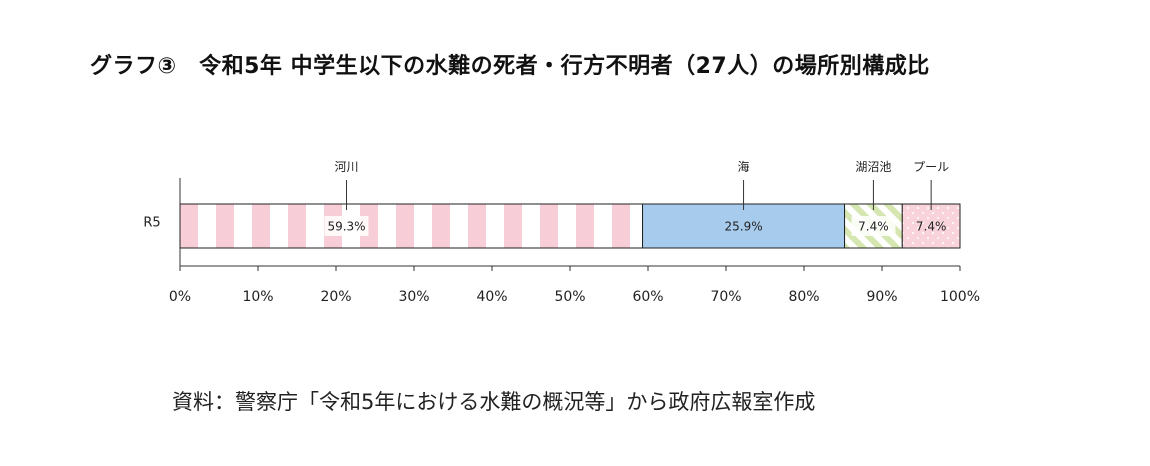  What do you see at coordinates (569, 297) in the screenshot?
I see `x-tick-label-5: 50%` at bounding box center [569, 297].